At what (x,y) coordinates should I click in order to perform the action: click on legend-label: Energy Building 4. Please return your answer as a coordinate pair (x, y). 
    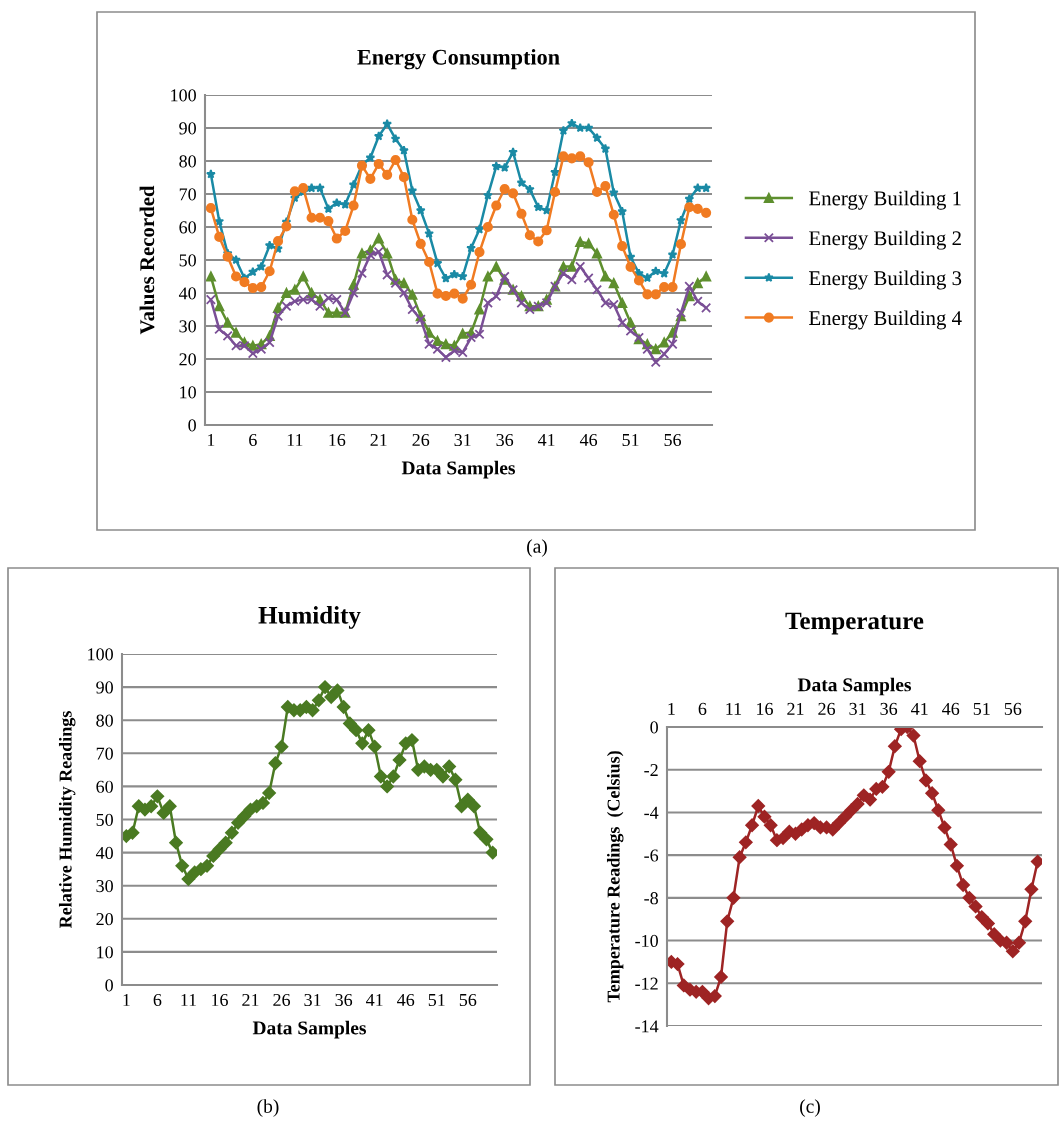
    Looking at the image, I should click on (885, 320).